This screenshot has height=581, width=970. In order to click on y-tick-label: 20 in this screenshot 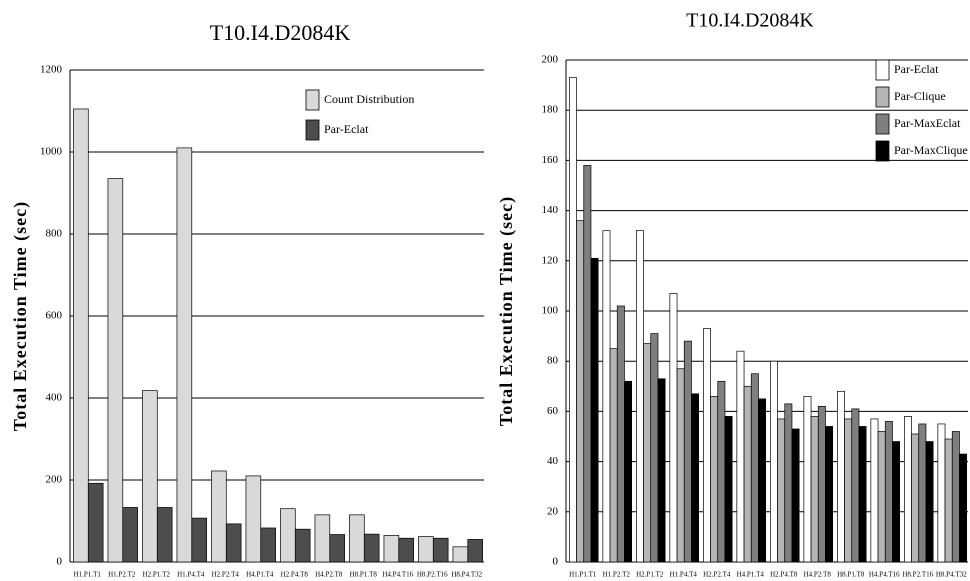, I will do `click(553, 511)`.